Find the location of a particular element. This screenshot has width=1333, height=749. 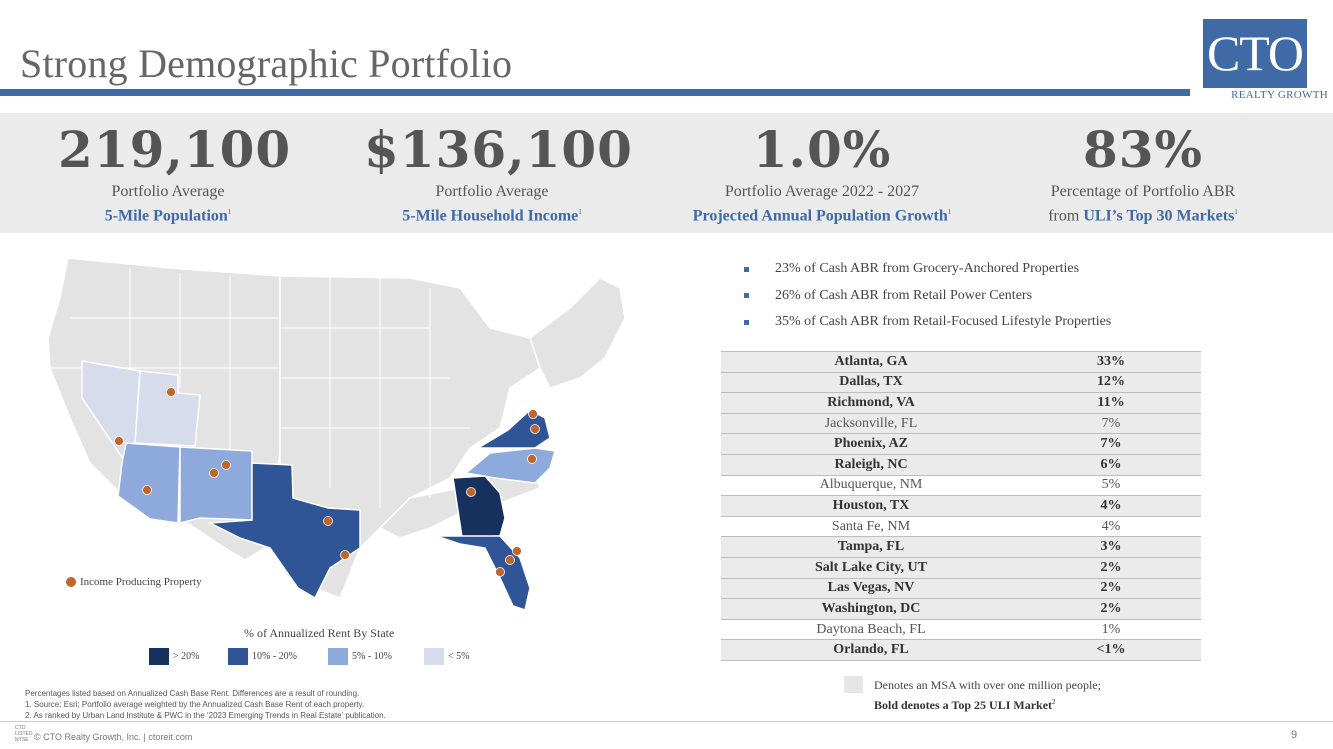

stat-value: 1.0% is located at coordinates (822, 149).